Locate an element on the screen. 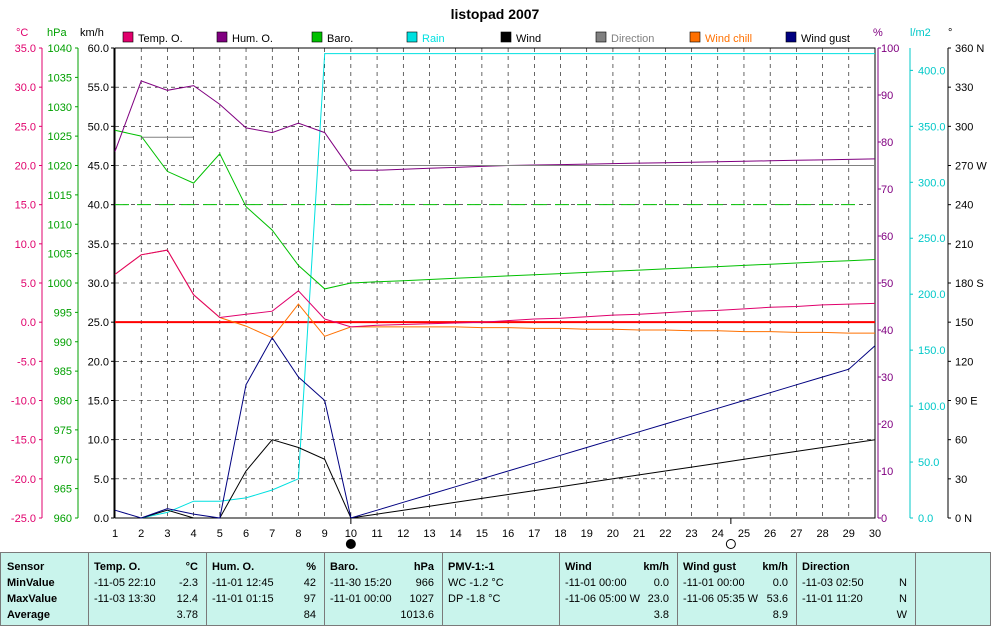 The image size is (991, 626). tick-label-hum: 70 is located at coordinates (887, 190).